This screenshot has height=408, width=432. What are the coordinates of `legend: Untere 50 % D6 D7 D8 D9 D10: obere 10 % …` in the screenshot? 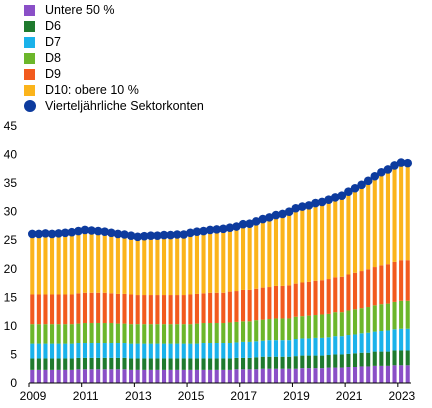 It's located at (114, 58).